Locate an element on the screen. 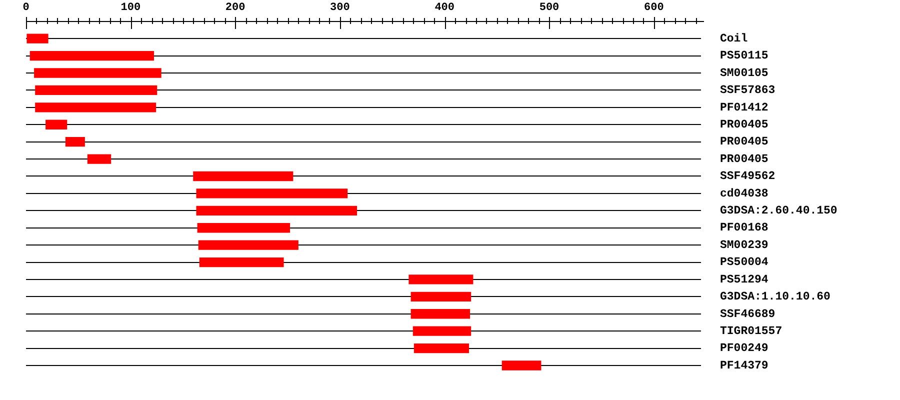  y-tick-label: cd04038 is located at coordinates (744, 193).